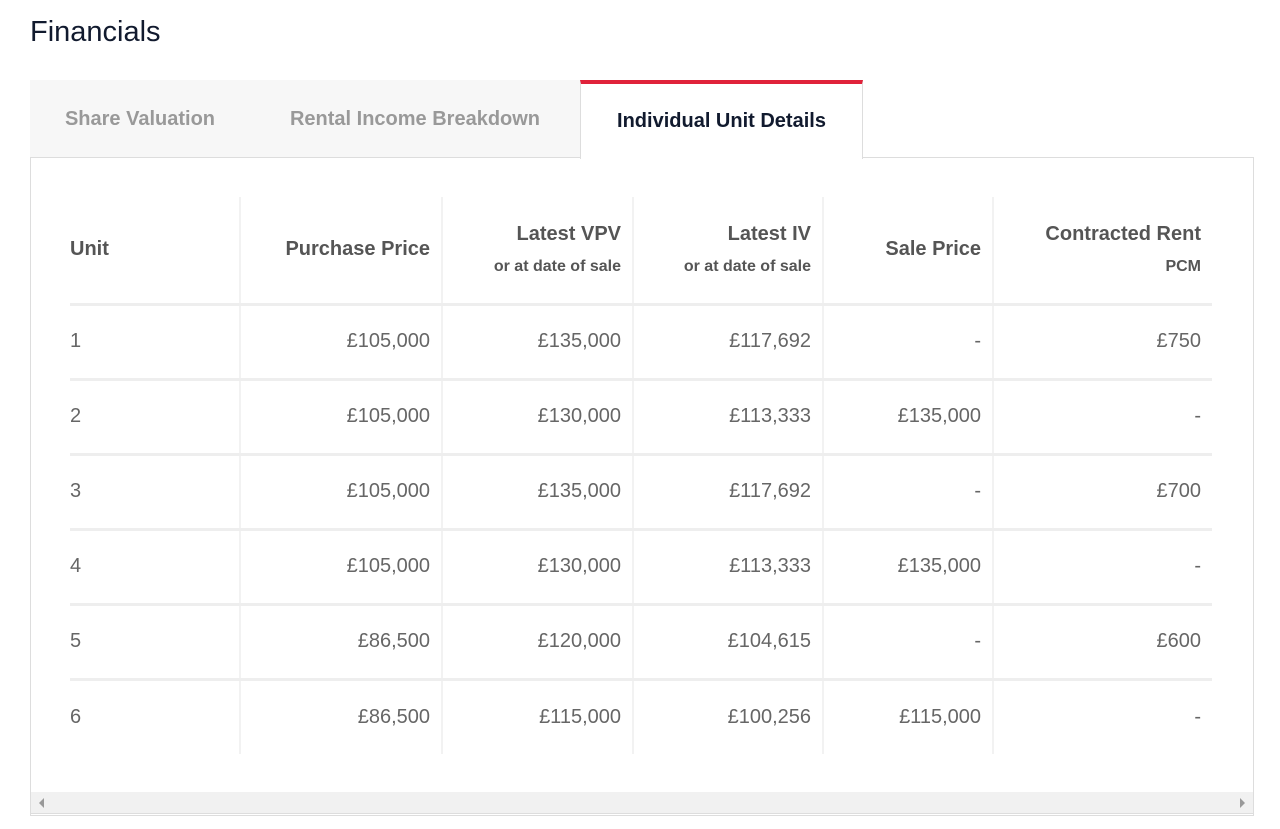 The width and height of the screenshot is (1280, 829). Describe the element at coordinates (140, 119) in the screenshot. I see `tab-share-valuation: Share Valuation` at that location.